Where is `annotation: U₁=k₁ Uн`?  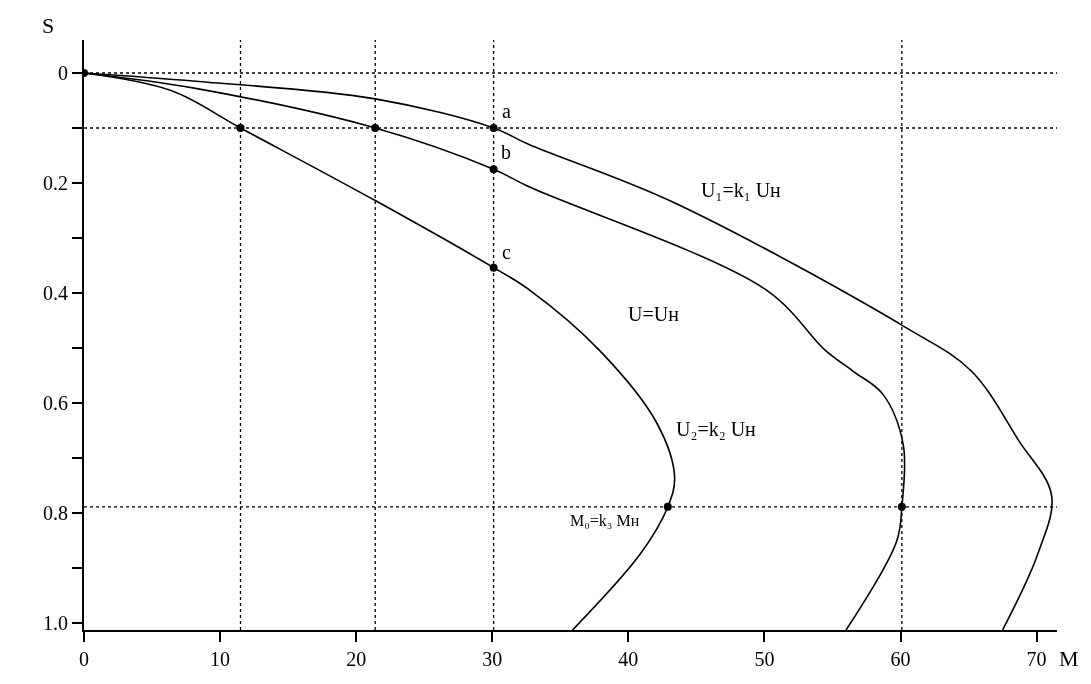
annotation: U₁=k₁ Uн is located at coordinates (741, 190).